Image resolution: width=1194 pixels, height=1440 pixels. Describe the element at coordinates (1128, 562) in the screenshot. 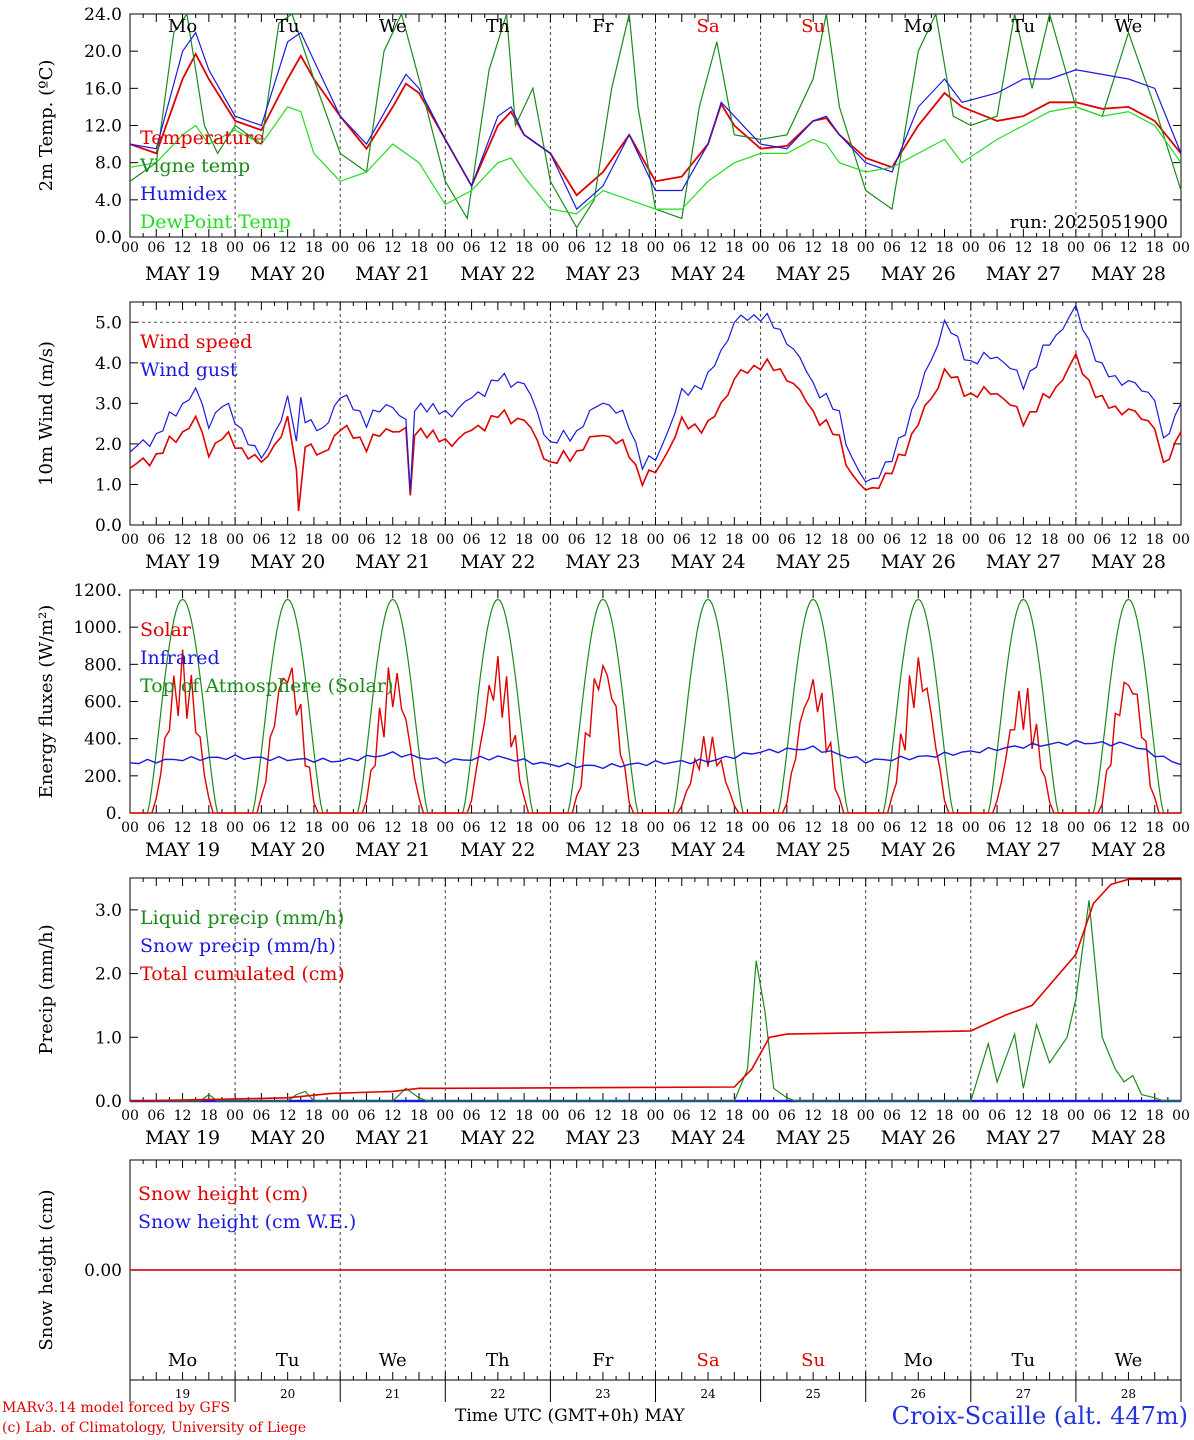

I see `date-label: MAY 28` at that location.